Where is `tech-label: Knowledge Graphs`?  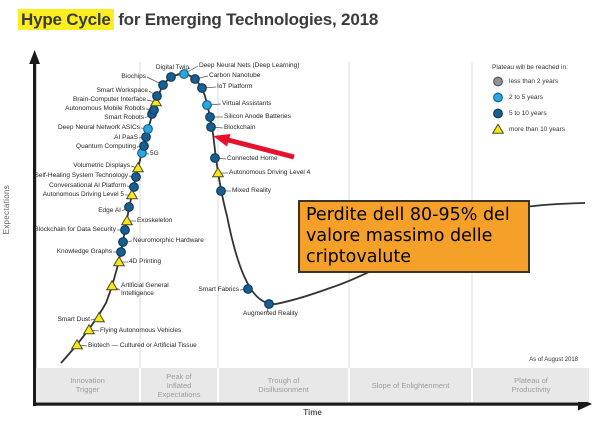 tech-label: Knowledge Graphs is located at coordinates (84, 251).